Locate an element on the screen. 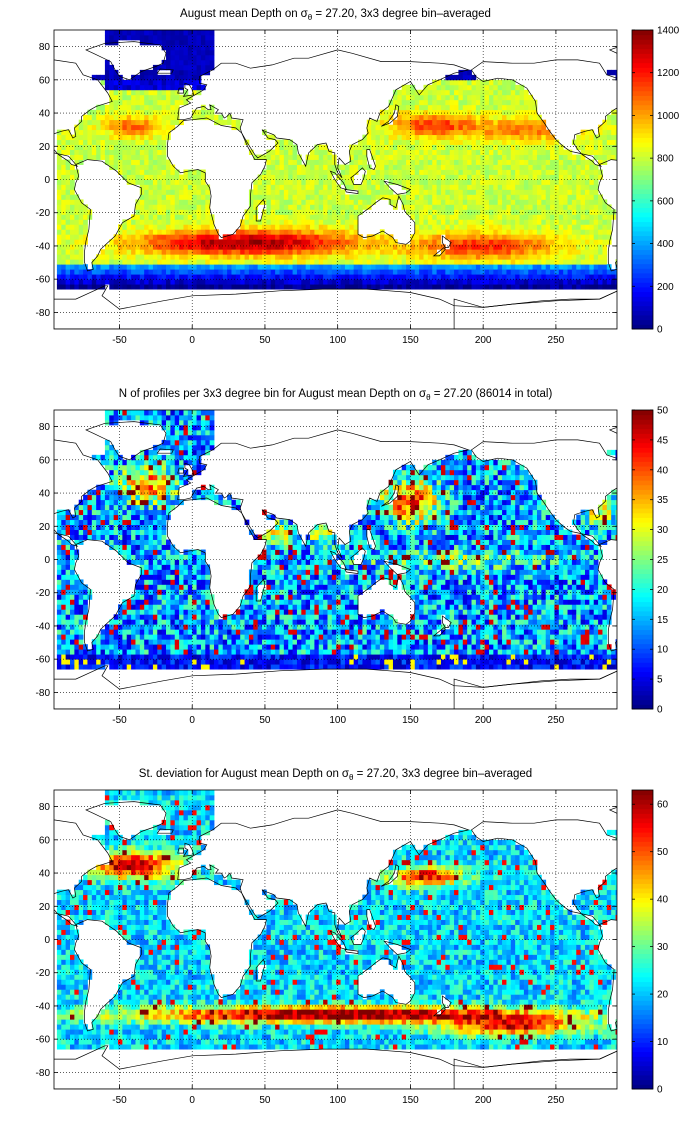 This screenshot has width=696, height=1140. colorbar-tick-label: 200 is located at coordinates (665, 287).